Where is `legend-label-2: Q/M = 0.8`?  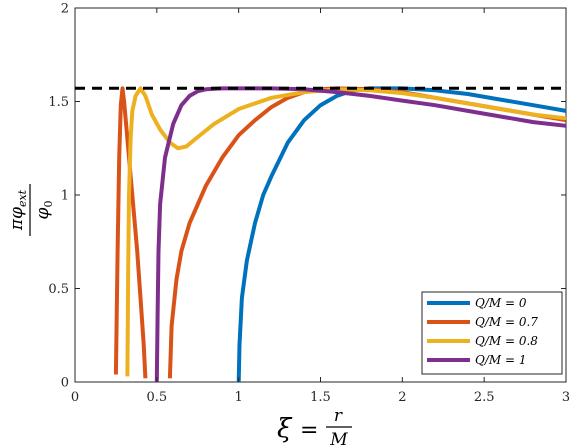 legend-label-2: Q/M = 0.8 is located at coordinates (506, 341).